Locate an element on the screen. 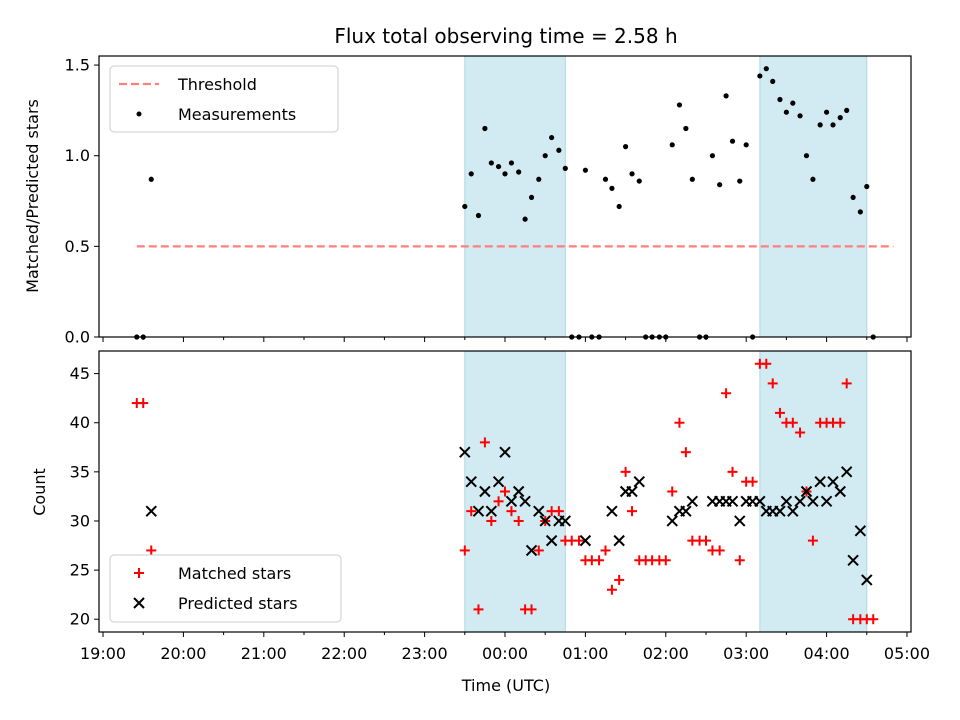  y-tick-label: 30 is located at coordinates (80, 520).